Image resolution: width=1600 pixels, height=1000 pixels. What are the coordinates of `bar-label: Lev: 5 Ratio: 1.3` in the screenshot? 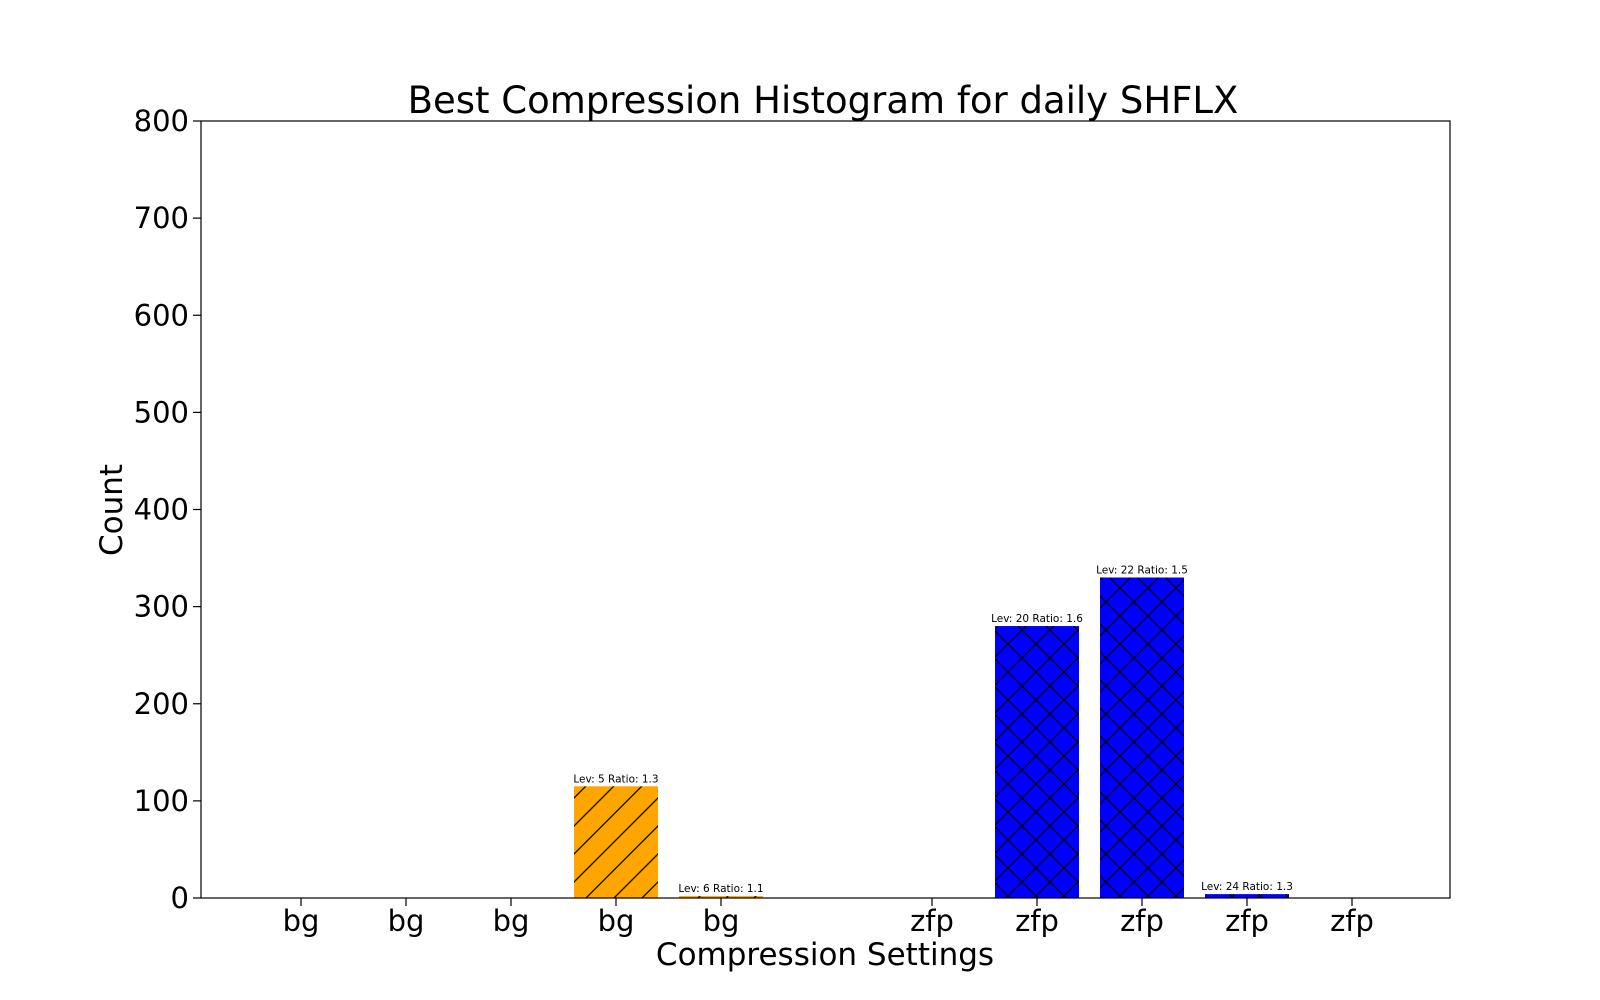 It's located at (615, 779).